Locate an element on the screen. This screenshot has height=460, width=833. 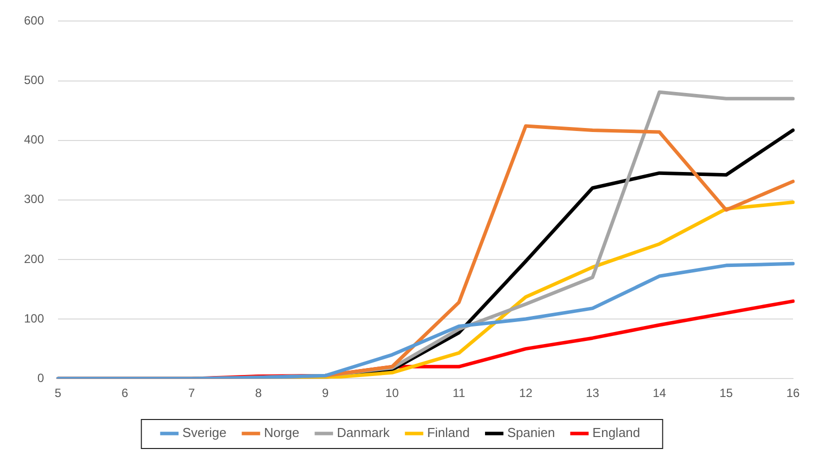
x-tick-label: 14 is located at coordinates (659, 393).